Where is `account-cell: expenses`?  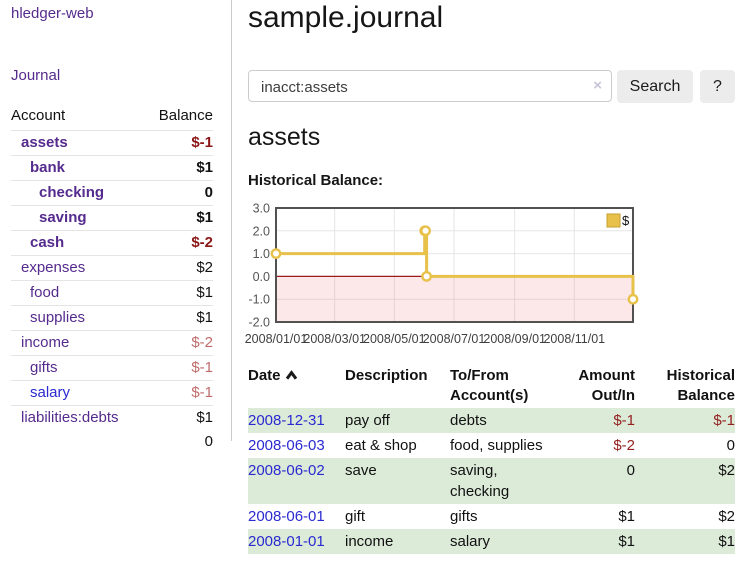
account-cell: expenses is located at coordinates (78, 268).